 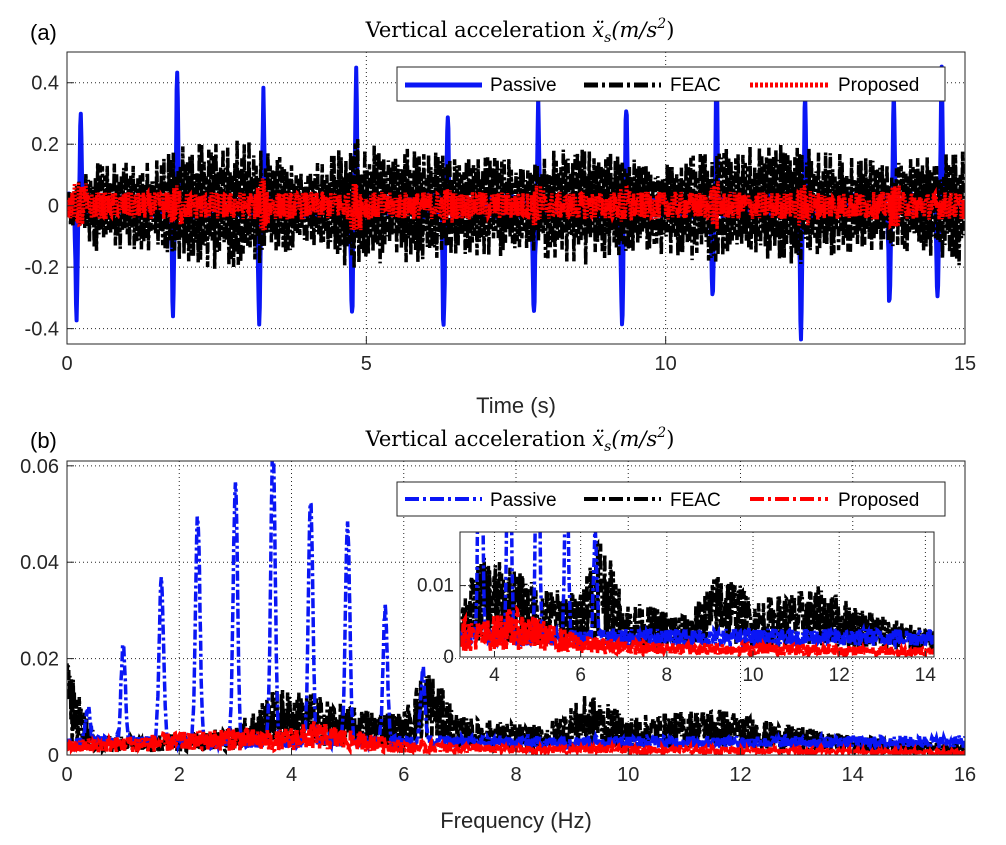 What do you see at coordinates (179, 775) in the screenshot?
I see `x-tick-label: 2` at bounding box center [179, 775].